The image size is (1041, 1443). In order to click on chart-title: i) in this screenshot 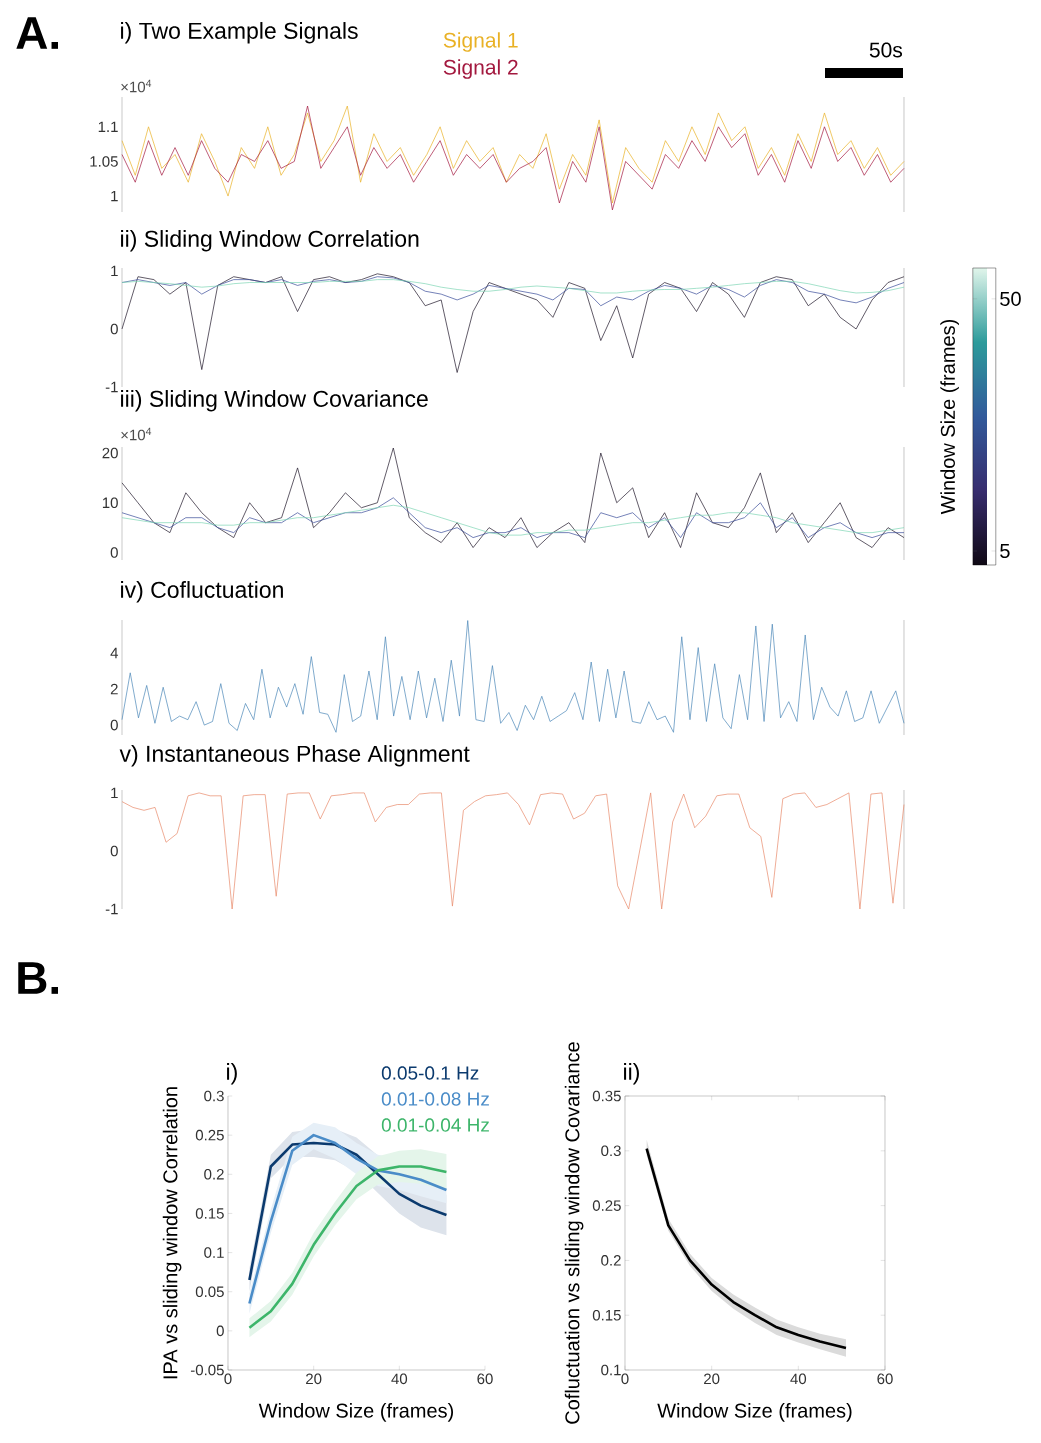, I will do `click(232, 1074)`.